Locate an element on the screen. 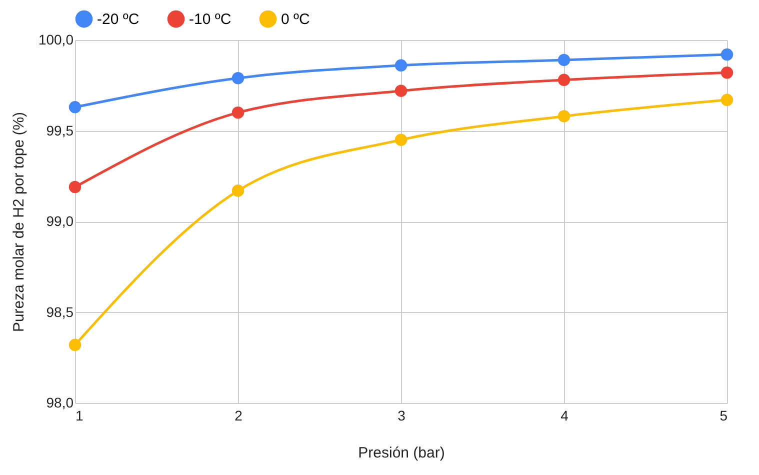 The height and width of the screenshot is (475, 759). x-axis-title: Presión (bar) is located at coordinates (401, 453).